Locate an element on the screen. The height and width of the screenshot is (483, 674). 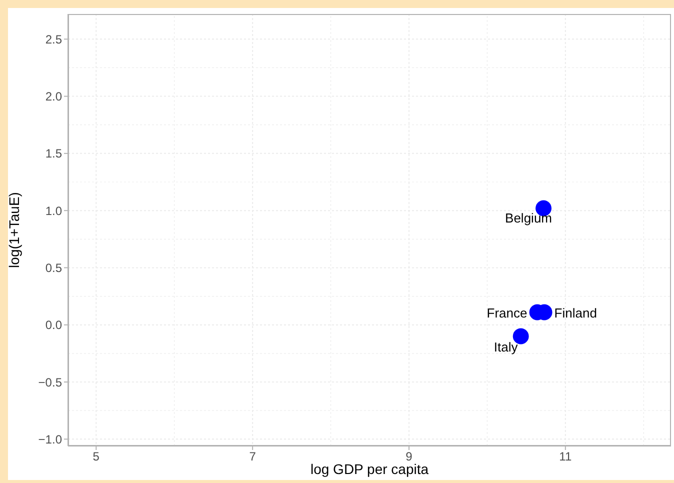
y-tick-label: 1.0 is located at coordinates (53, 211).